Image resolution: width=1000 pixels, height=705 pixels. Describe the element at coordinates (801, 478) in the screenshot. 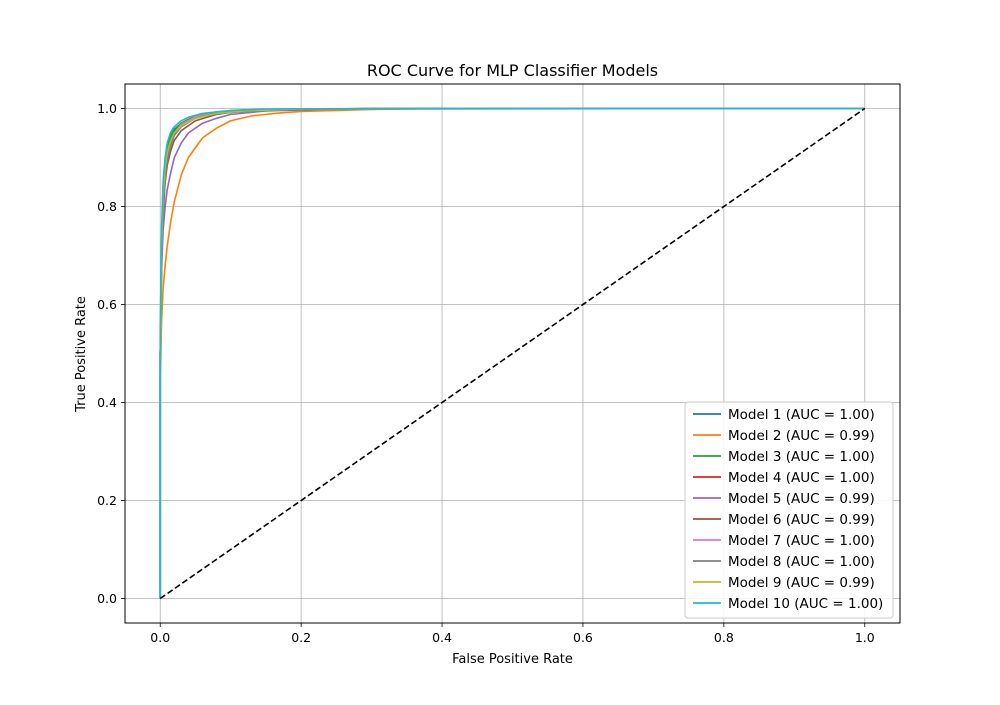

I see `legend-label: Model 4 (AUC = 1.00)` at that location.